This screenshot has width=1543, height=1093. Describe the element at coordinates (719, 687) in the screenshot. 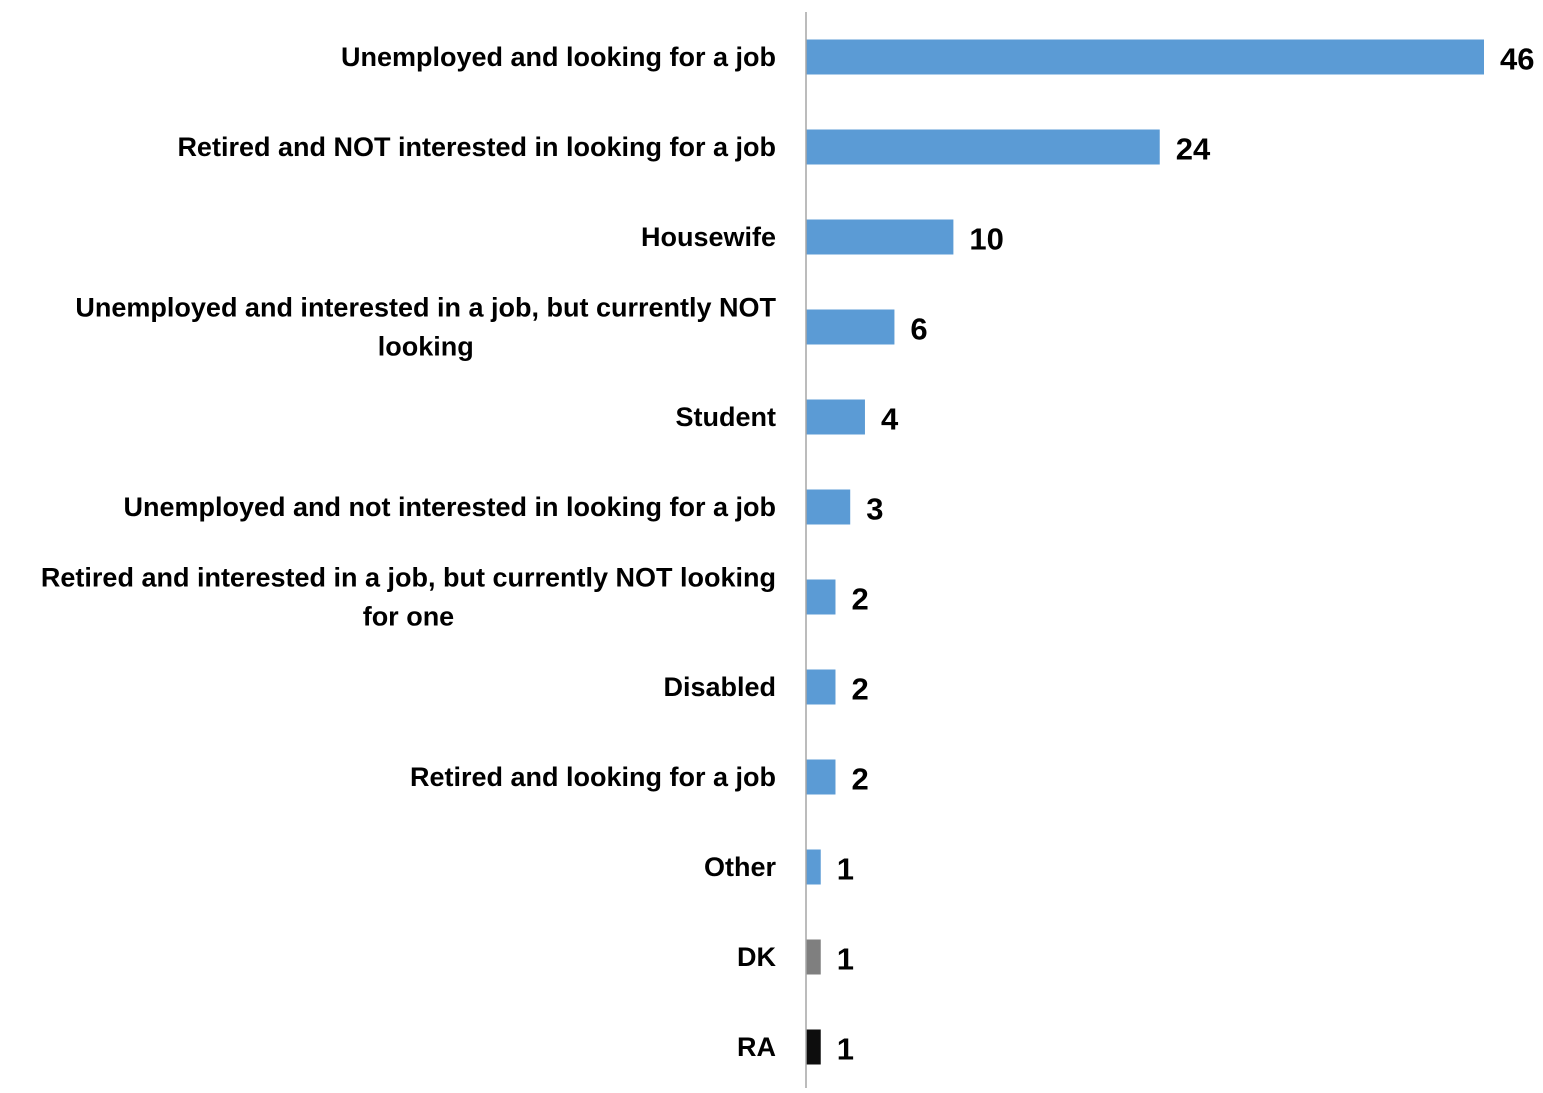

I see `category-label-disabled: Disabled` at that location.